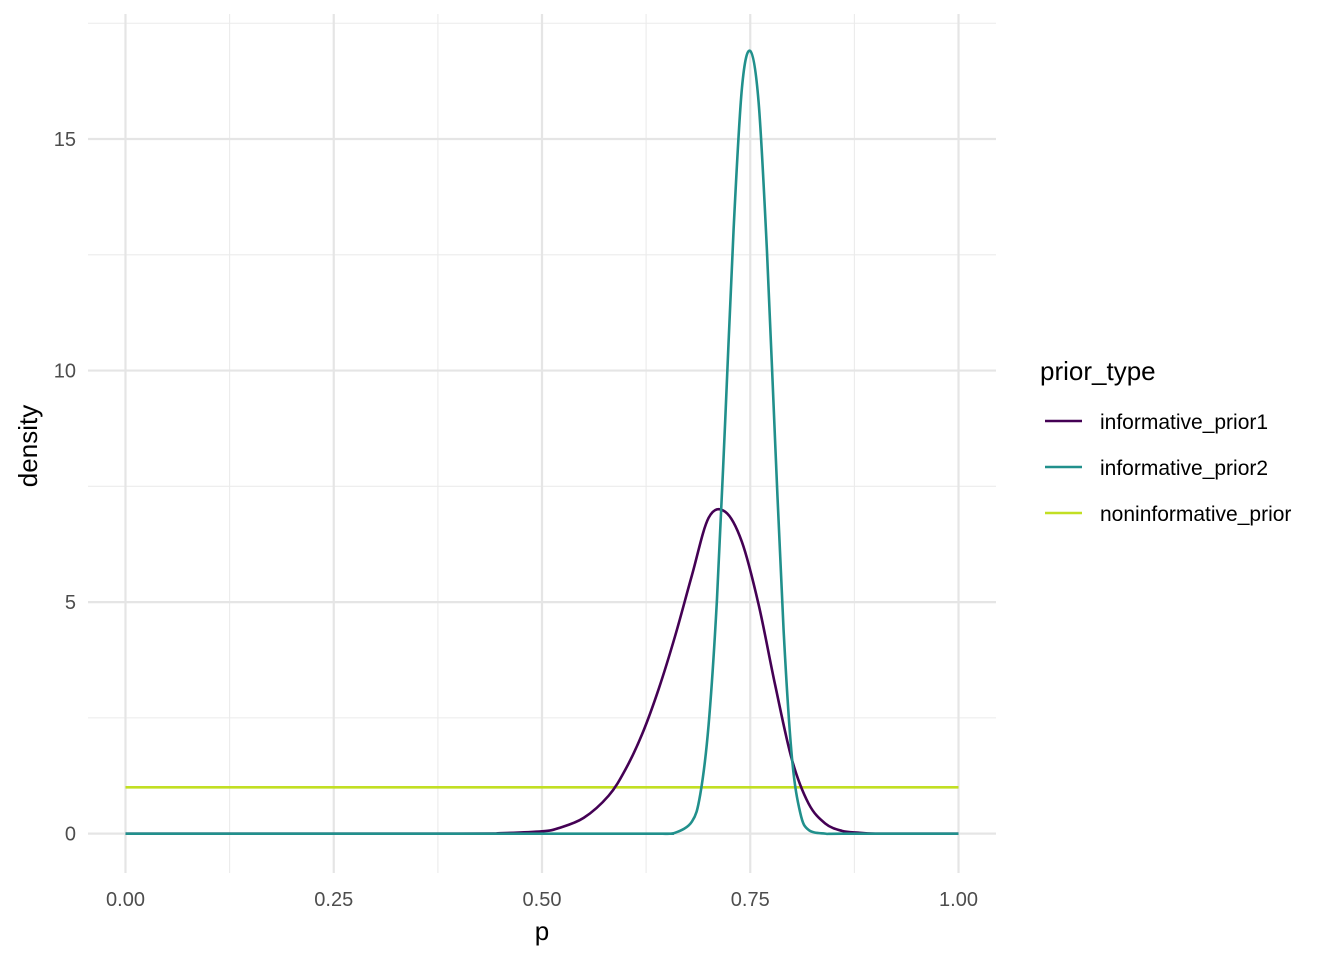 The height and width of the screenshot is (960, 1344). Describe the element at coordinates (333, 900) in the screenshot. I see `x-tick-label: 0.25` at that location.